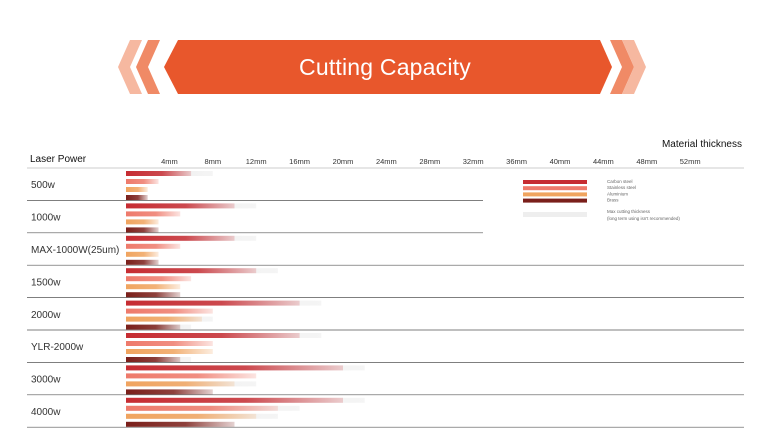 The width and height of the screenshot is (770, 448). Describe the element at coordinates (46, 412) in the screenshot. I see `row-label: 4000w` at that location.